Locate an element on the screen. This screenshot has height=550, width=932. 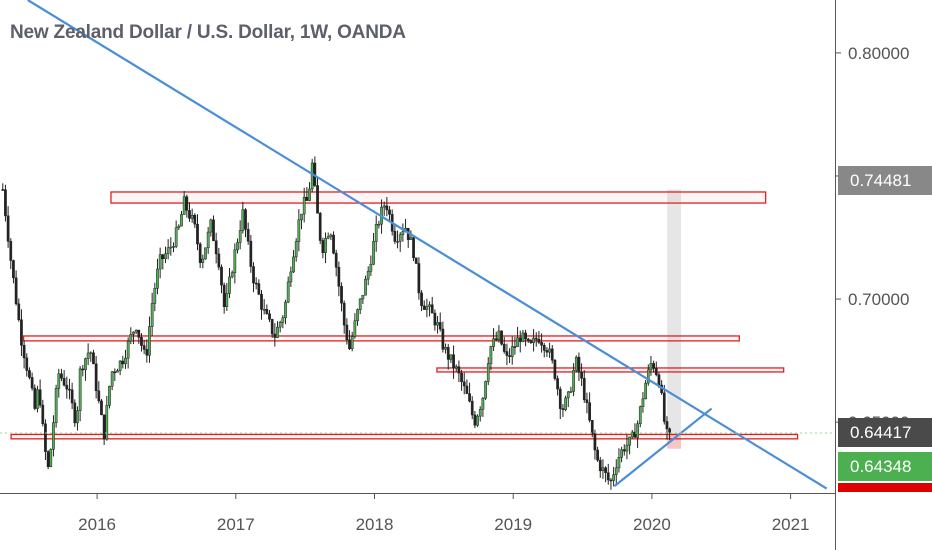
highlight-band is located at coordinates (674, 315).